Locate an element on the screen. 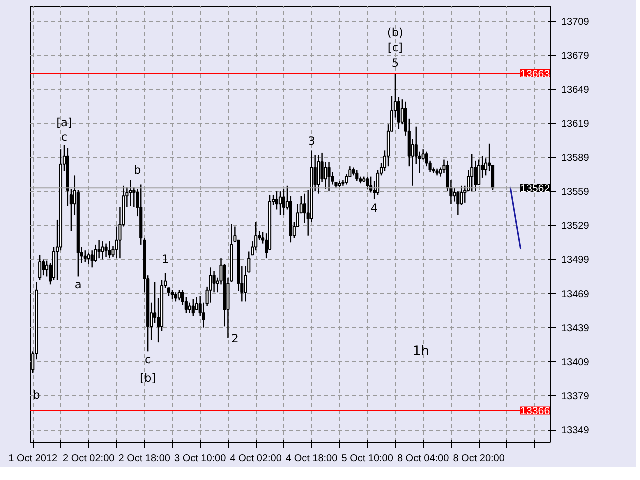 Image resolution: width=640 pixels, height=480 pixels. y-tick-label: 13439 is located at coordinates (576, 328).